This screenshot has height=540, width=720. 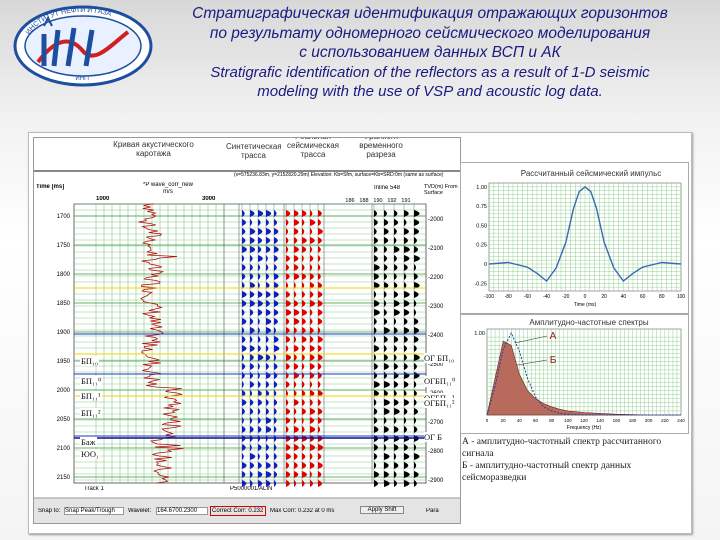 What do you see at coordinates (439, 358) in the screenshot?
I see `right-horizon-label: ОГ БП₁₀` at bounding box center [439, 358].